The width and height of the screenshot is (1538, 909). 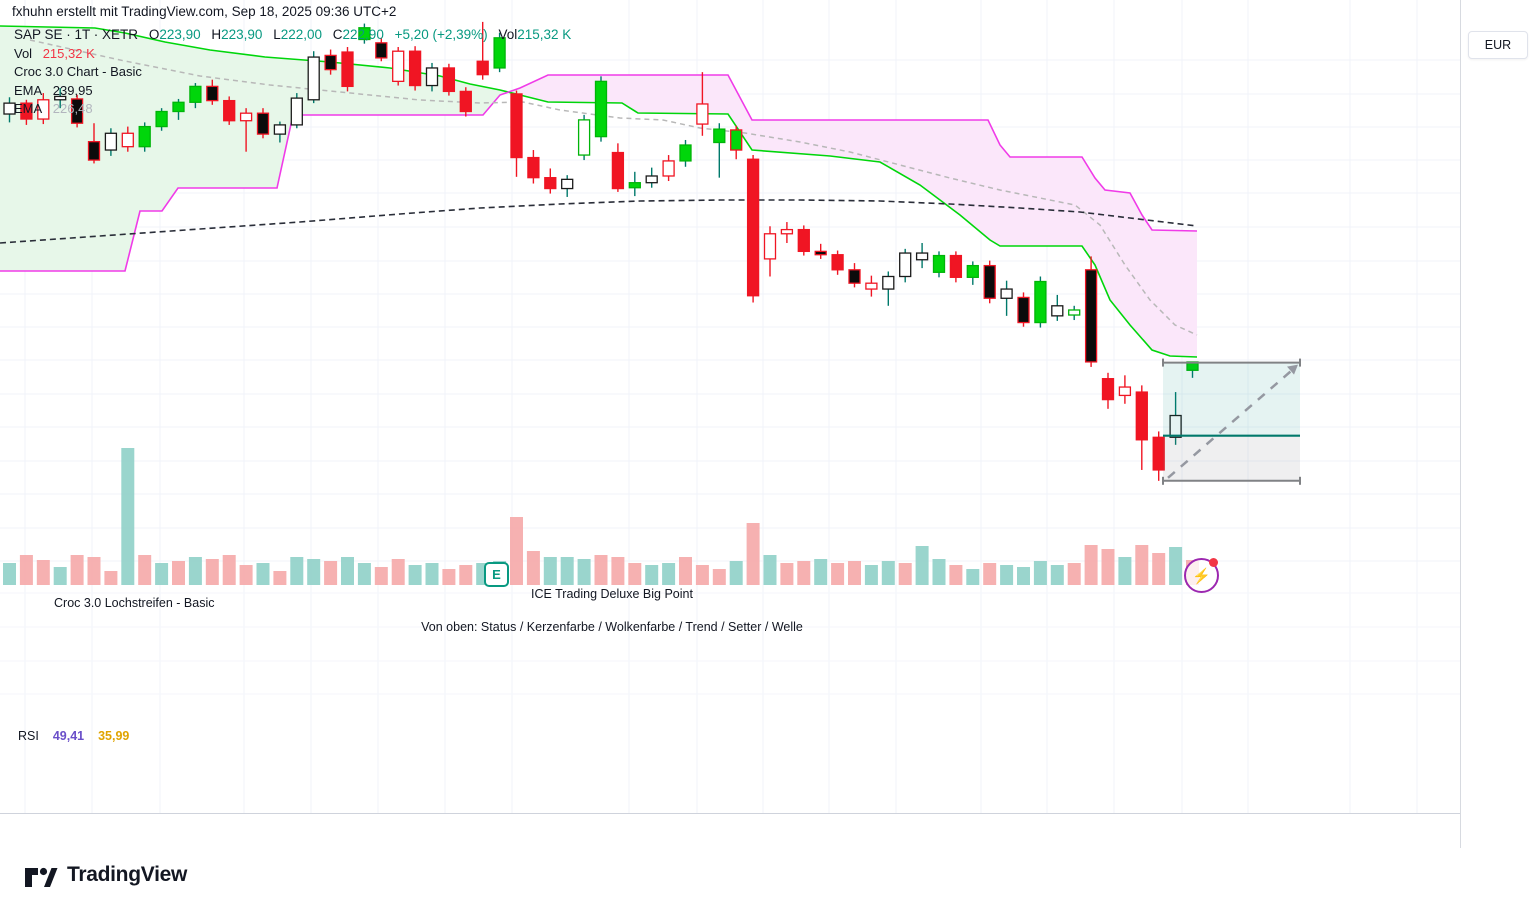 What do you see at coordinates (496, 574) in the screenshot?
I see `earnings-marker-icon: E` at bounding box center [496, 574].